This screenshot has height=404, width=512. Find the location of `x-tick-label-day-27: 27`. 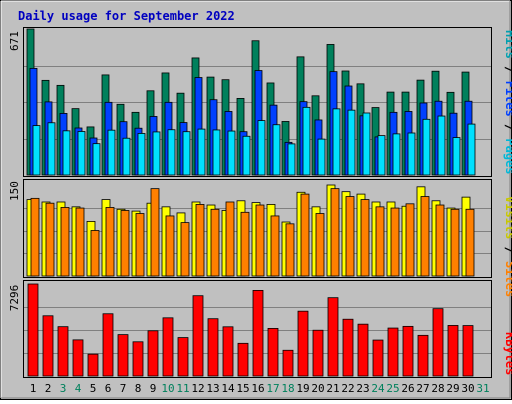

x-tick-label-day-27: 27 is located at coordinates (422, 388).